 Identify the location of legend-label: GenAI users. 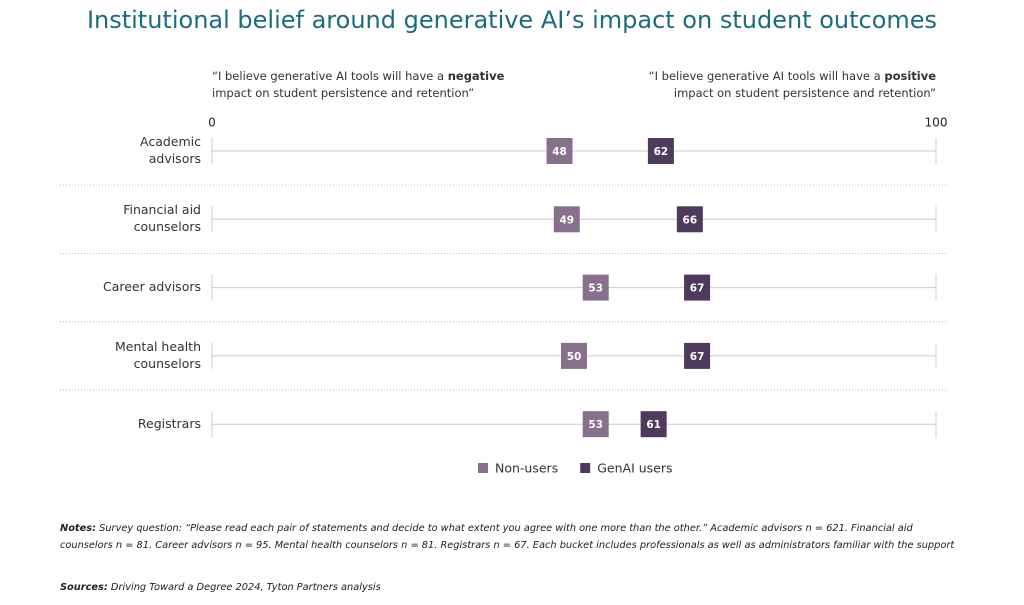
(634, 468).